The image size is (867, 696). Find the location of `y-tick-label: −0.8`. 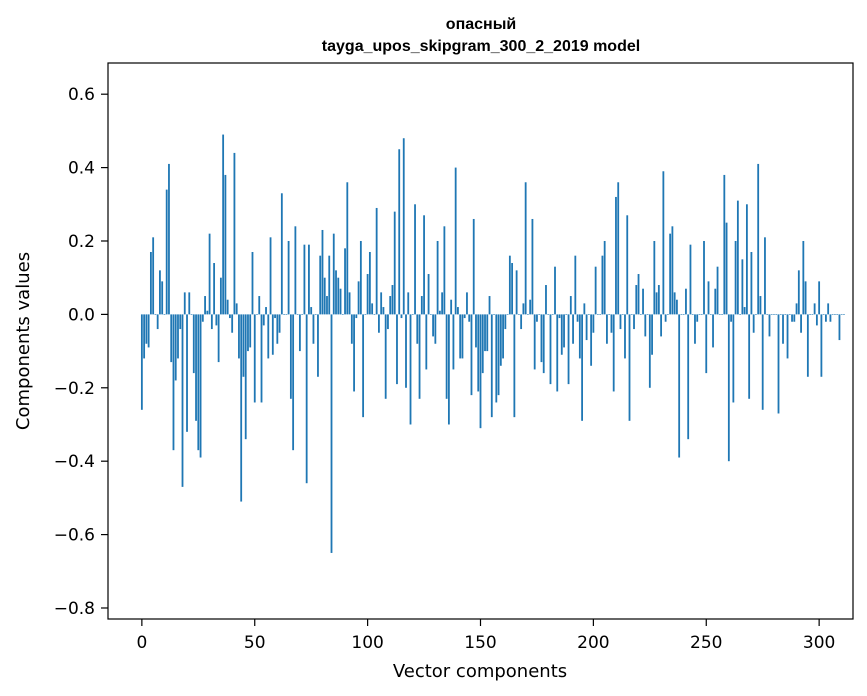

y-tick-label: −0.8 is located at coordinates (74, 609).